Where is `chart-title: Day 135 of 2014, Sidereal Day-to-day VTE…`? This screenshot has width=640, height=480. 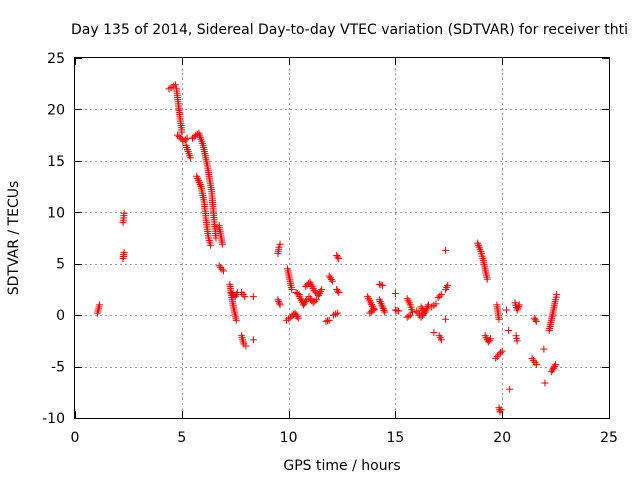
chart-title: Day 135 of 2014, Sidereal Day-to-day VTE… is located at coordinates (349, 30).